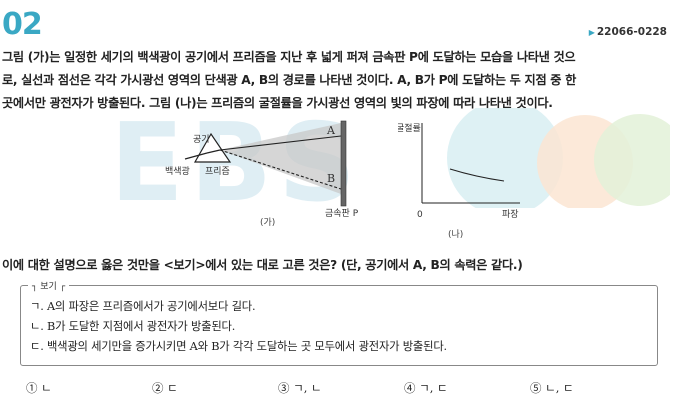 This screenshot has width=673, height=412. I want to click on origin-label: 0, so click(420, 215).